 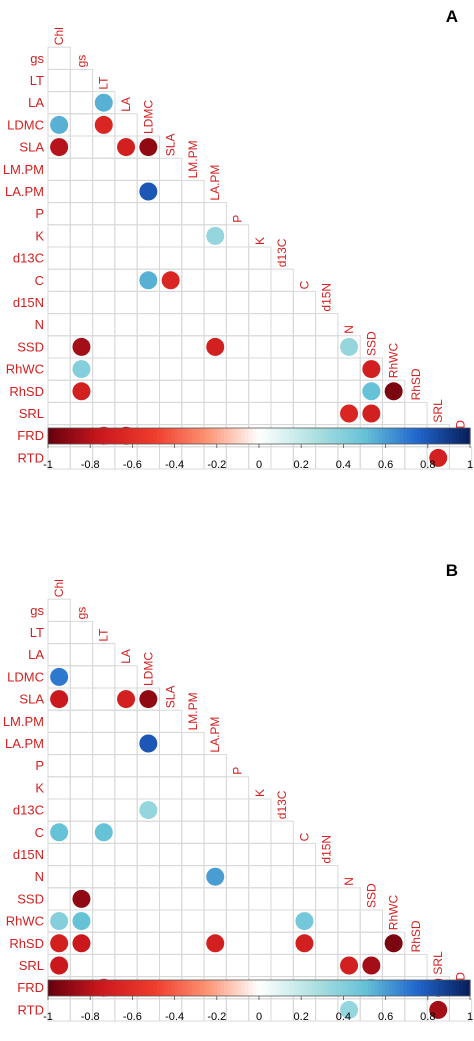 What do you see at coordinates (23, 169) in the screenshot?
I see `row-label: LM.PM` at bounding box center [23, 169].